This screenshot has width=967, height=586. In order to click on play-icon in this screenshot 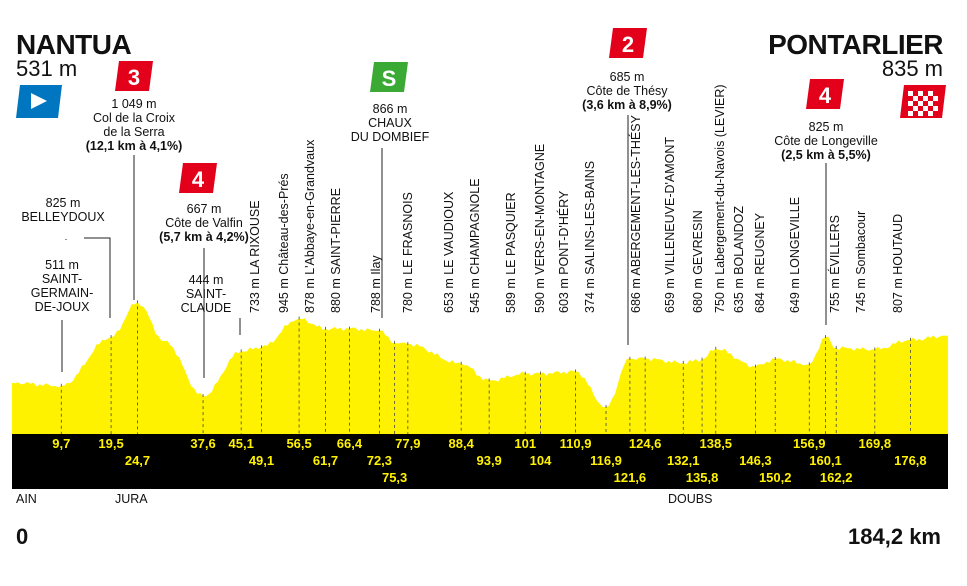, I will do `click(39, 101)`.